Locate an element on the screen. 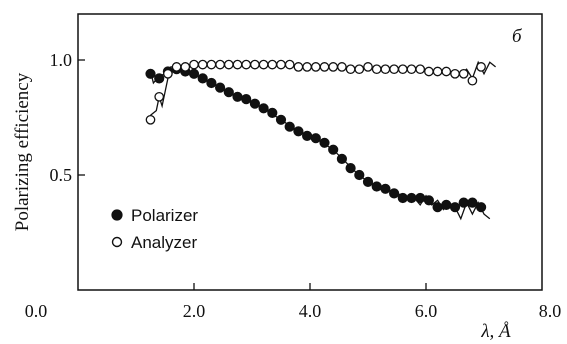 This screenshot has width=567, height=344. panel-label: б is located at coordinates (517, 36).